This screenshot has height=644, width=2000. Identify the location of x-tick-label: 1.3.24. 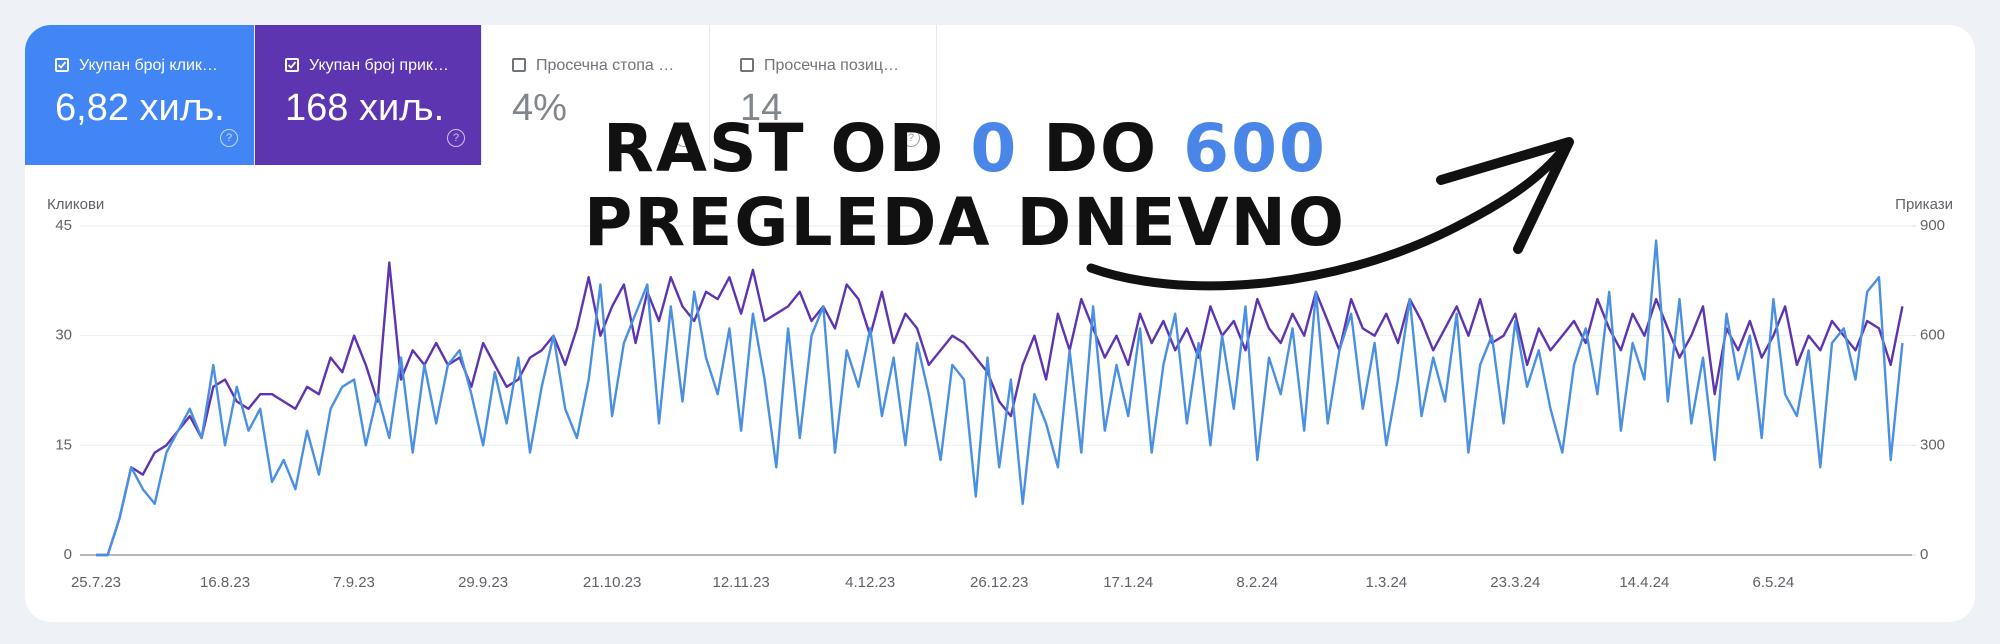
(1386, 582).